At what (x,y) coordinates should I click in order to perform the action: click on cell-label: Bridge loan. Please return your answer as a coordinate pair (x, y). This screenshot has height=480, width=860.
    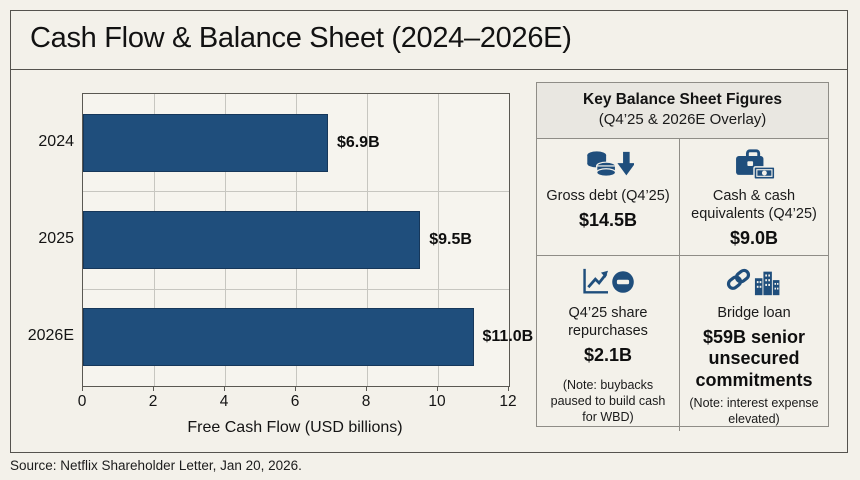
    Looking at the image, I should click on (754, 313).